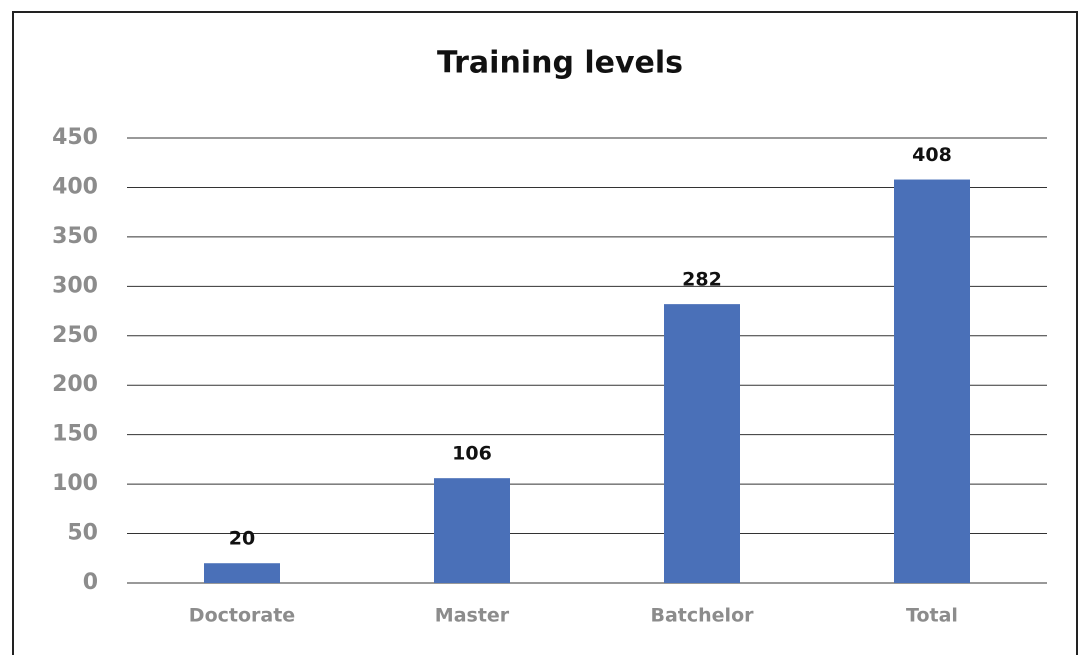  I want to click on y-tick-label: 400, so click(75, 186).